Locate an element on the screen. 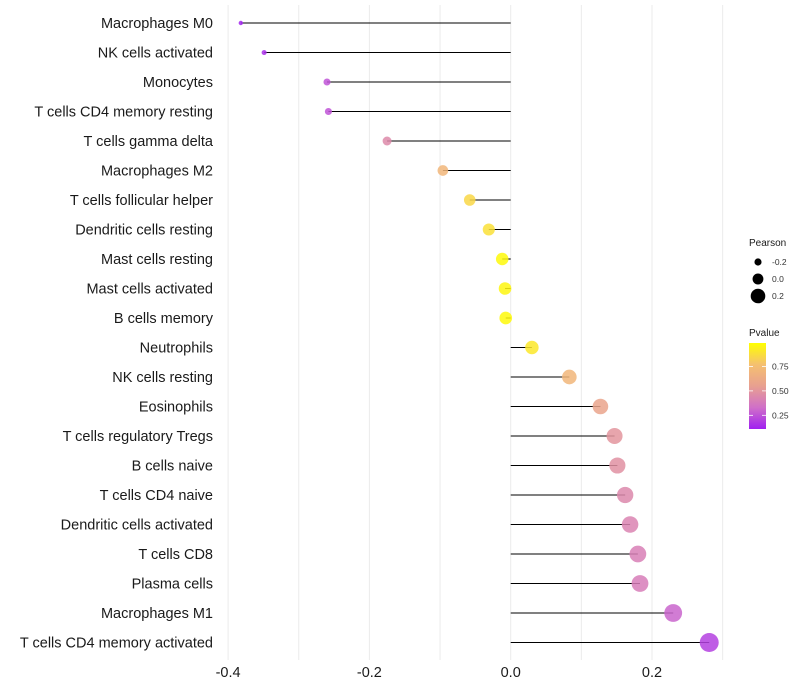 This screenshot has height=700, width=800. y-axis-label: T cells regulatory Tregs is located at coordinates (138, 437).